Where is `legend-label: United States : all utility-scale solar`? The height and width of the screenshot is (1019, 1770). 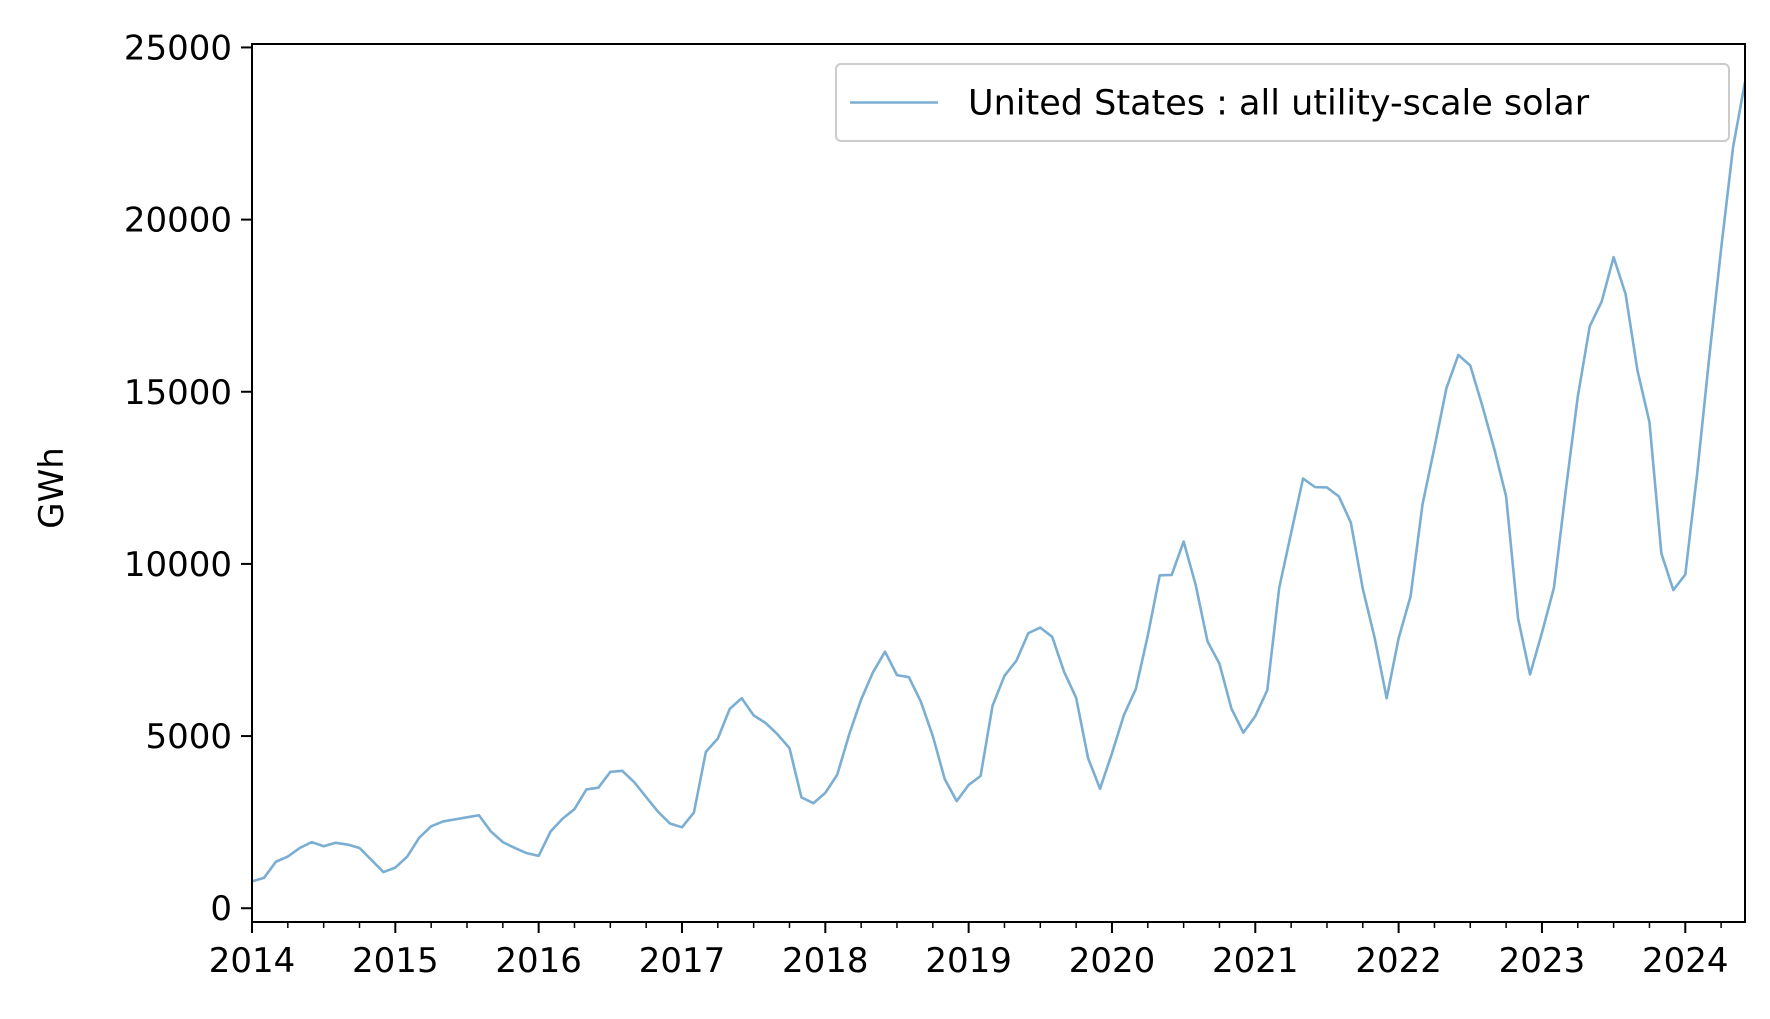
legend-label: United States : all utility-scale solar is located at coordinates (1279, 104).